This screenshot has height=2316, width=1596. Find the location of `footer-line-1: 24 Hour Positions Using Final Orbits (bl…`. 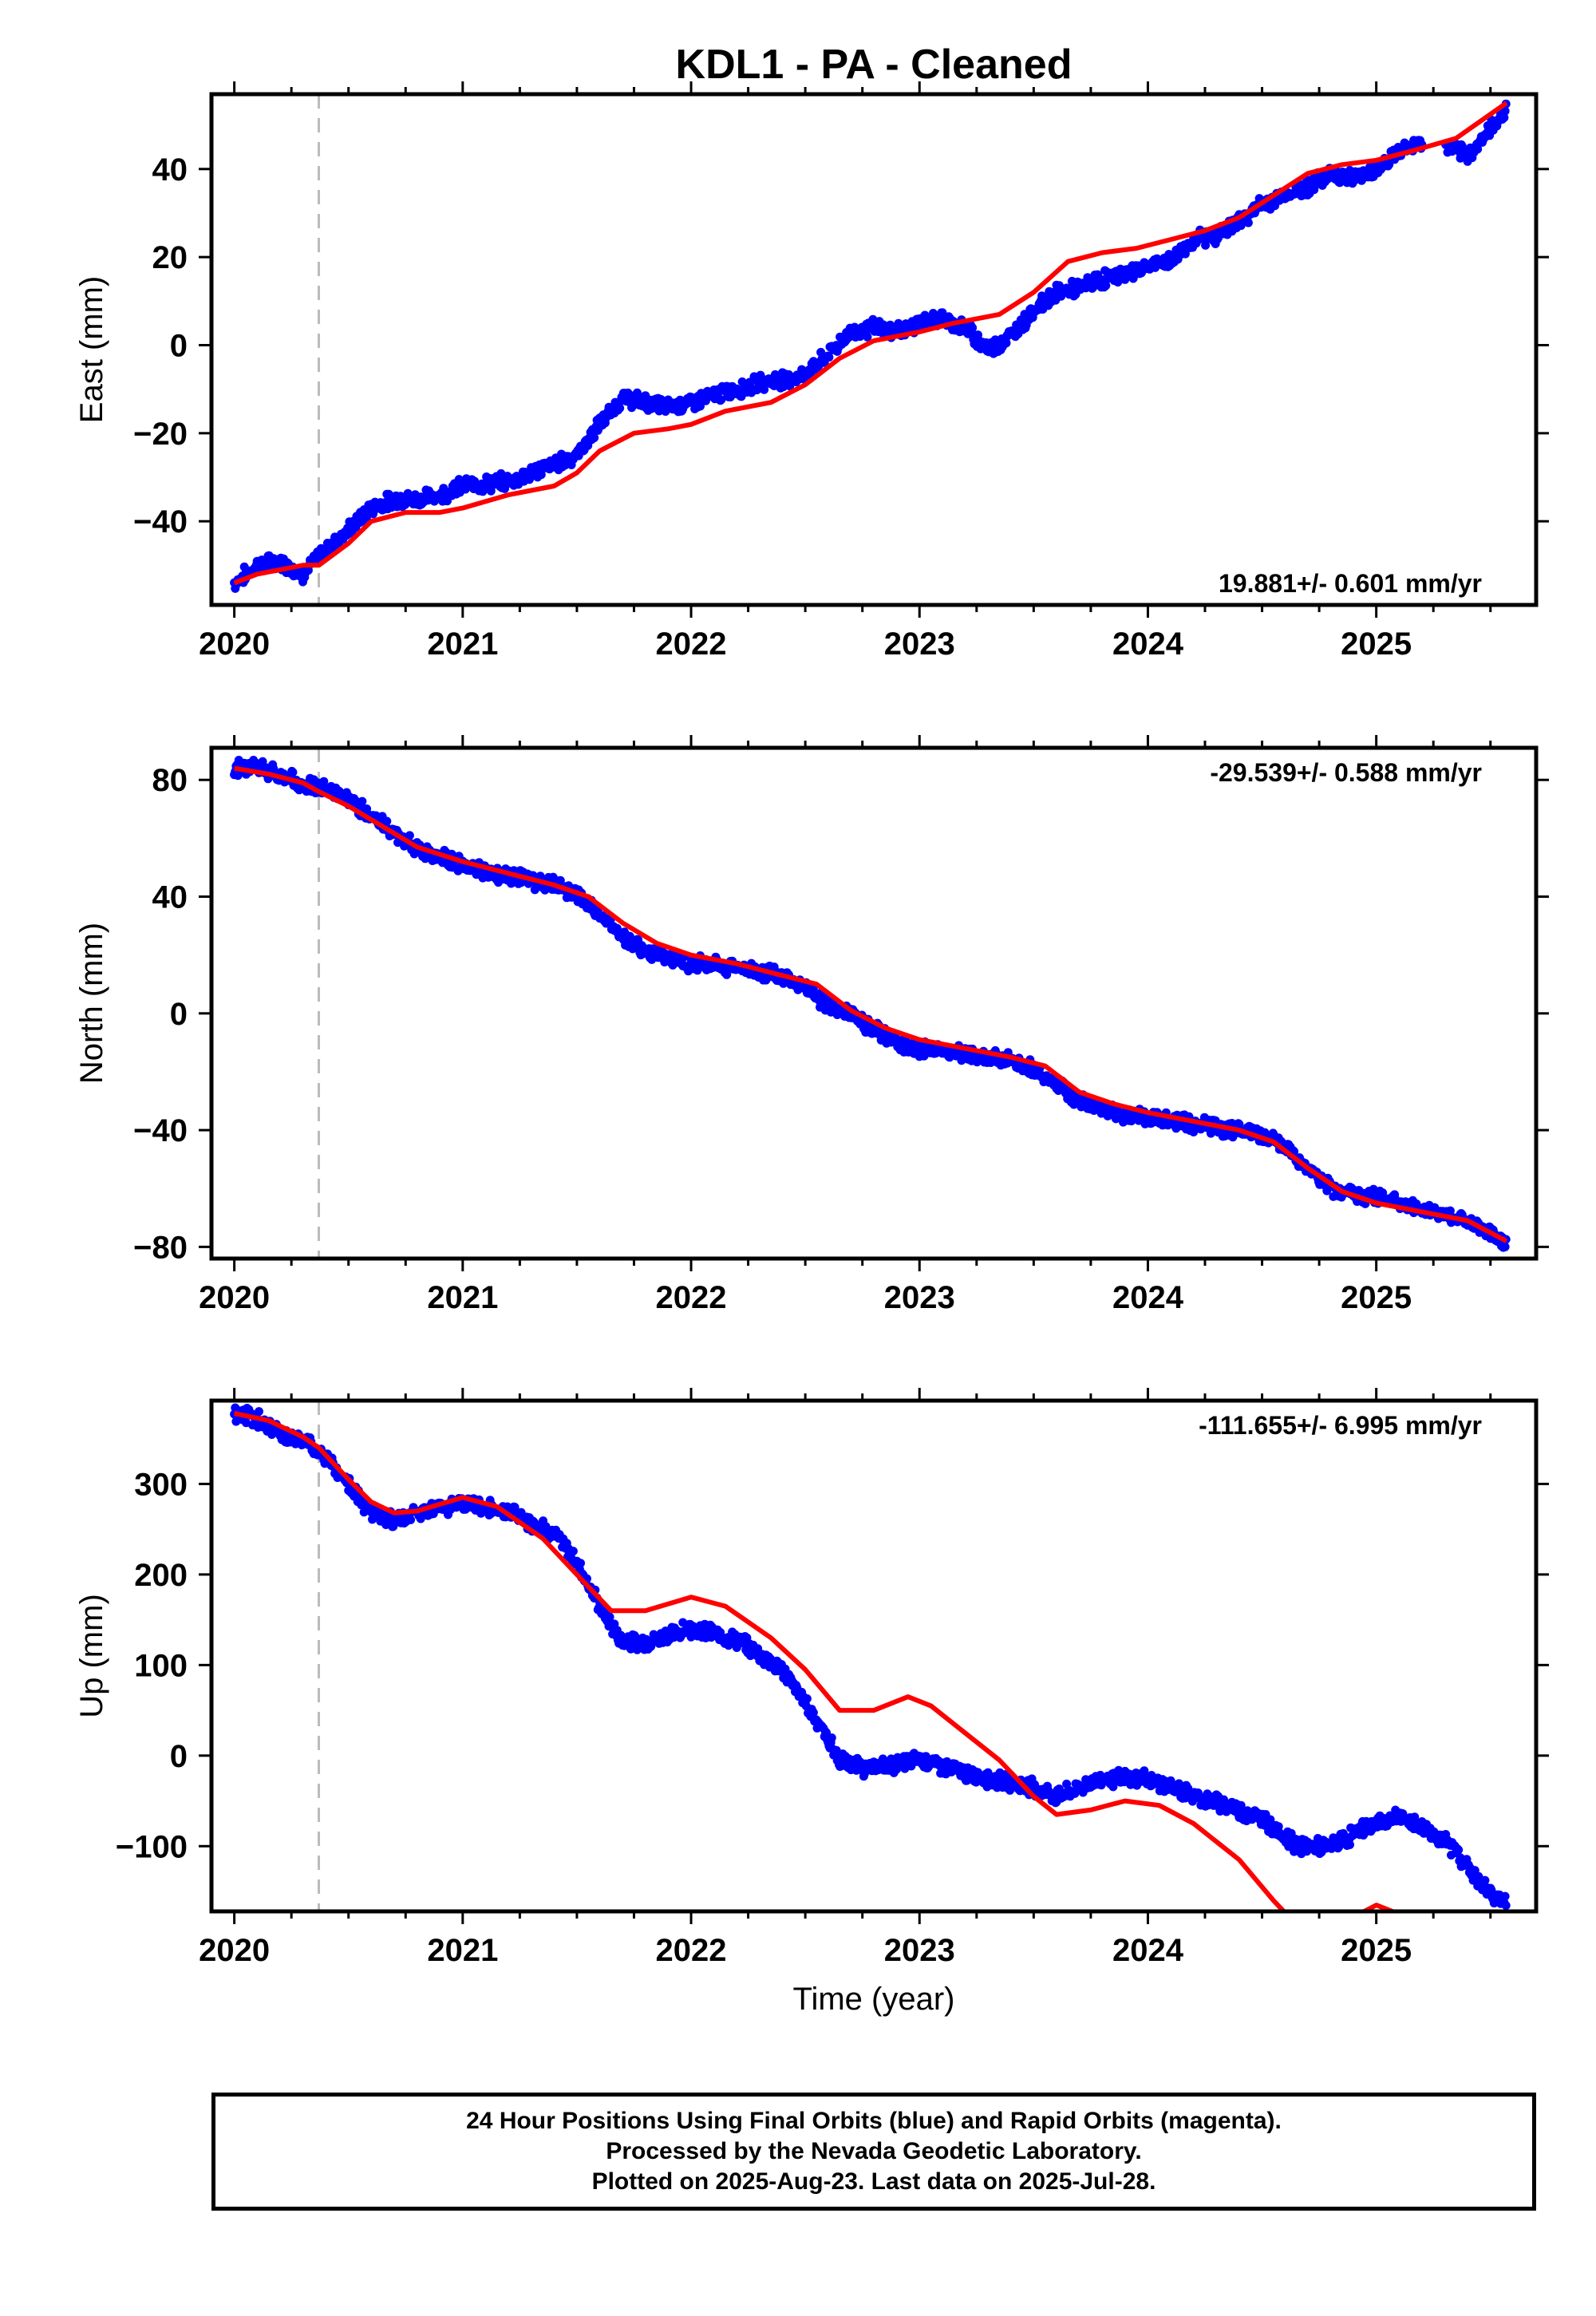

footer-line-1: 24 Hour Positions Using Final Orbits (bl… is located at coordinates (874, 2121).